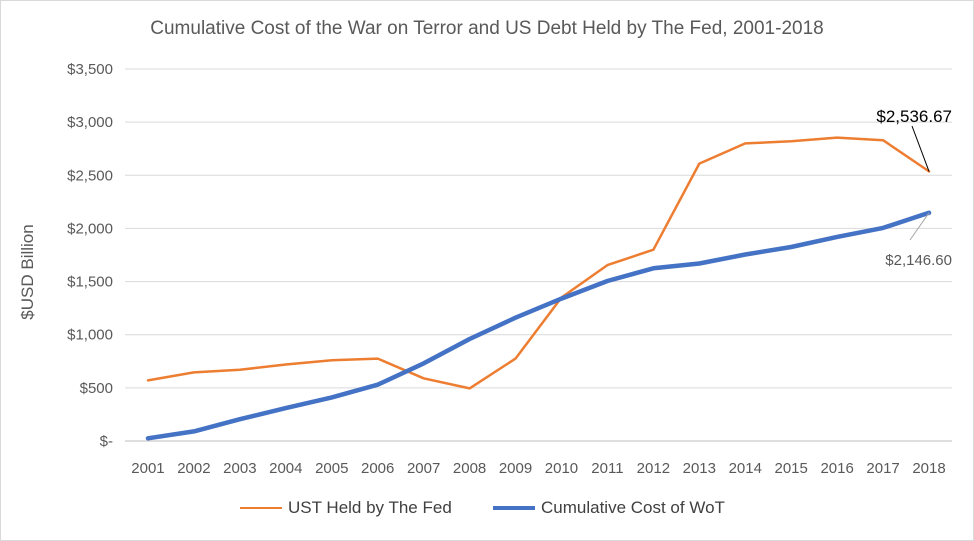 Image resolution: width=974 pixels, height=541 pixels. Describe the element at coordinates (515, 468) in the screenshot. I see `x-tick-label: 2009` at that location.